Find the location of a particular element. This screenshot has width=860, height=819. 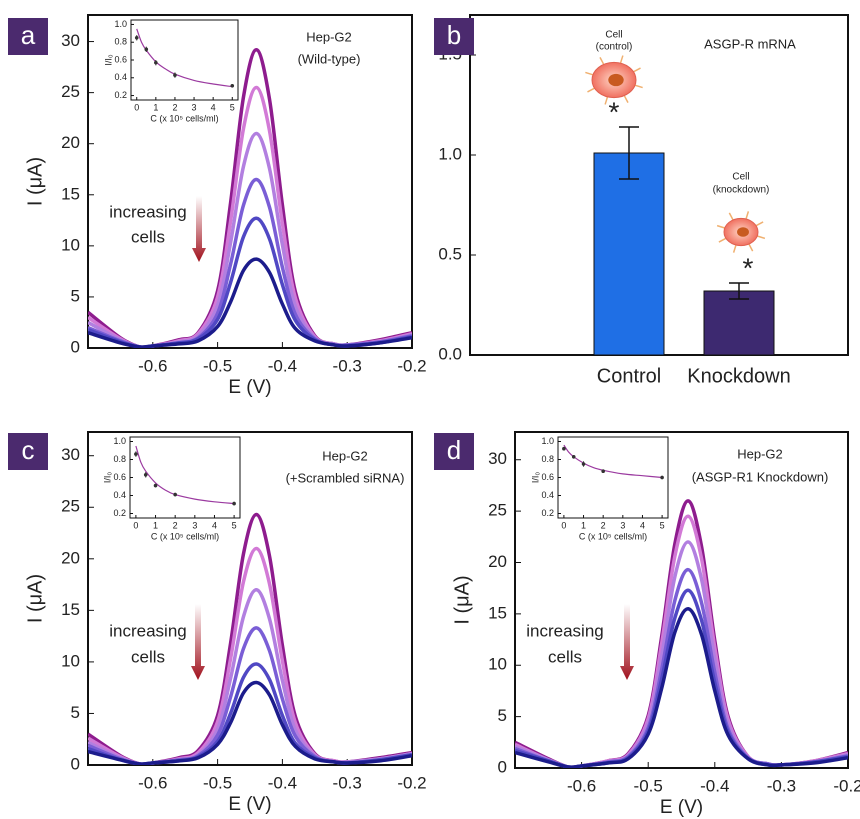

x-tick-label: 3 is located at coordinates (622, 525).